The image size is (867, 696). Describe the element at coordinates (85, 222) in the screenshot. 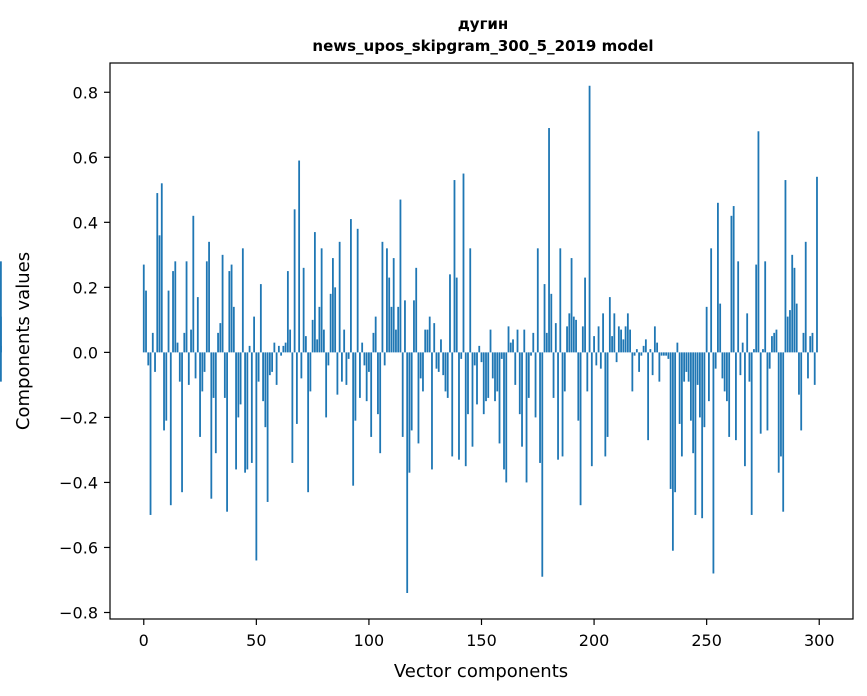

I see `y-tick-label: 0.4` at that location.